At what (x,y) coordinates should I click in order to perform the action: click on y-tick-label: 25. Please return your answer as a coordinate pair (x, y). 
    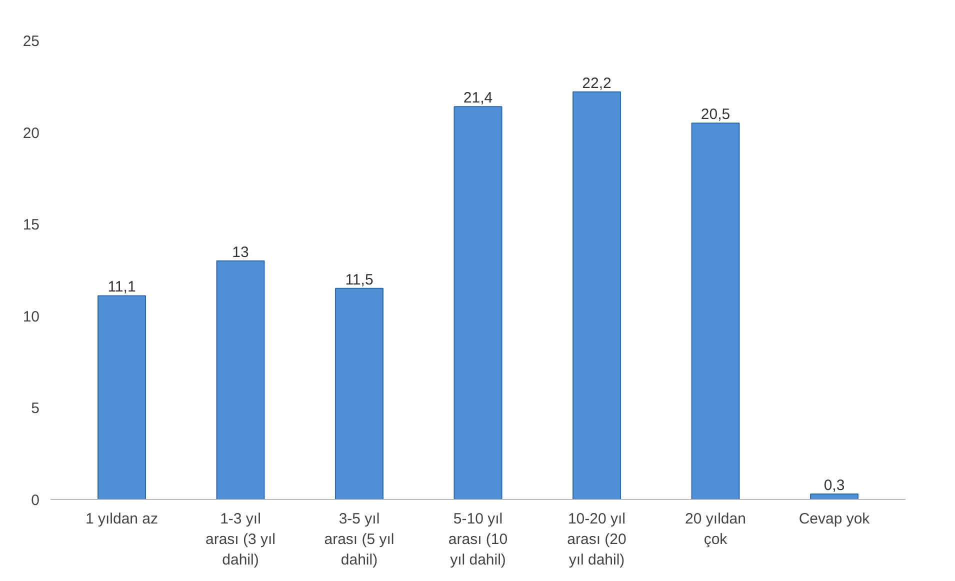
    Looking at the image, I should click on (31, 41).